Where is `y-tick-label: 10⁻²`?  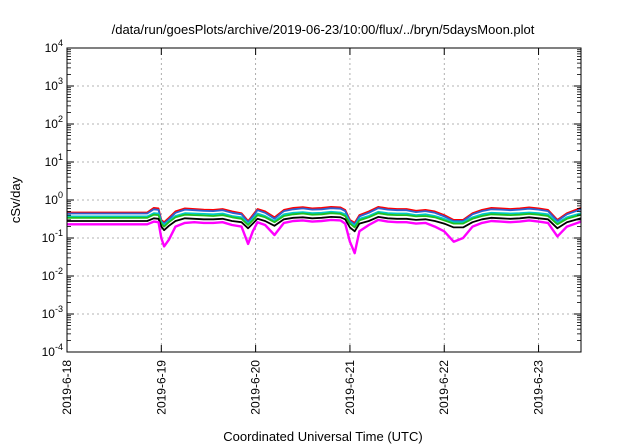
y-tick-label: 10⁻² is located at coordinates (52, 274).